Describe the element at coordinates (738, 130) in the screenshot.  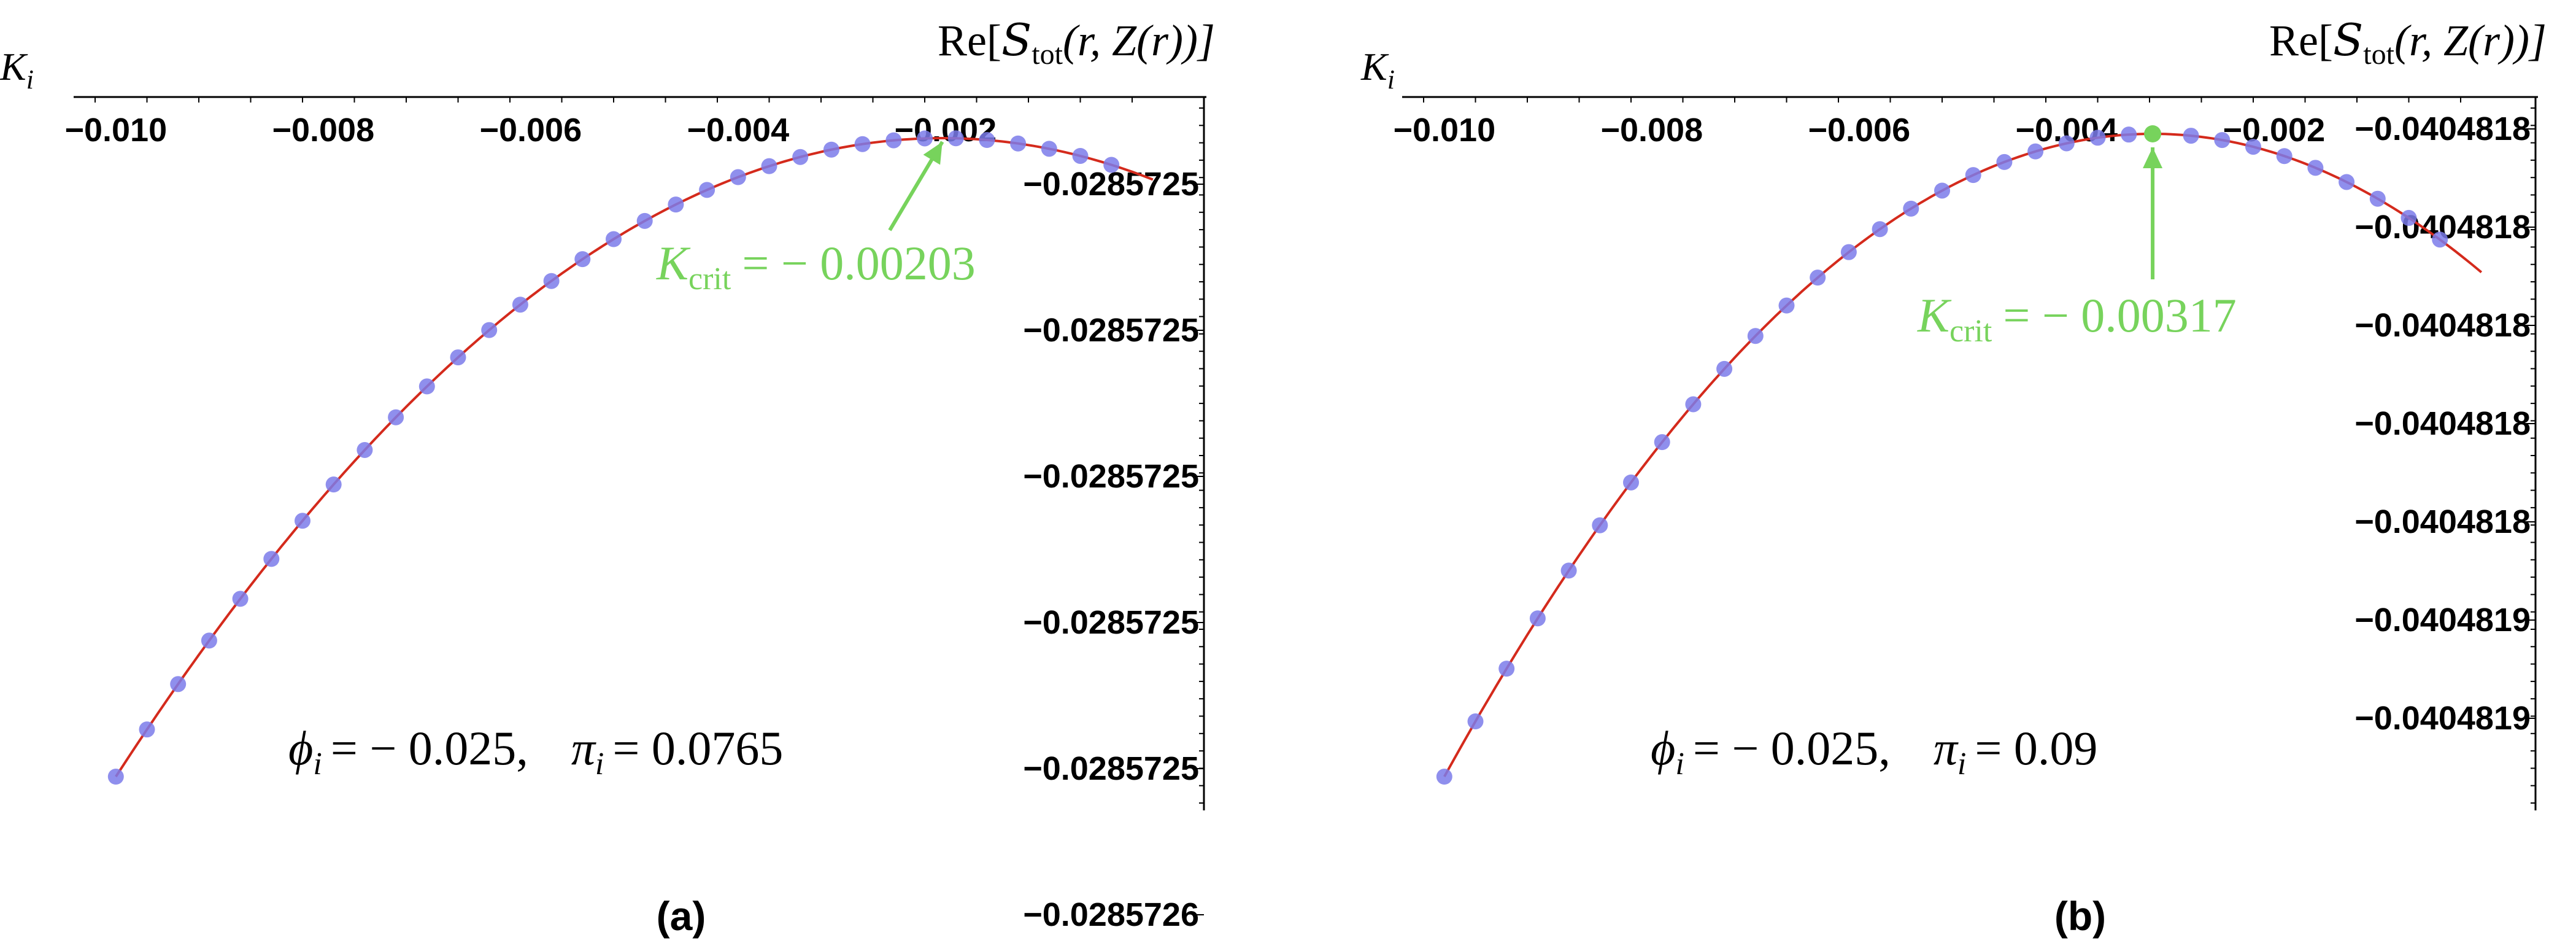
I see `x-tick-label: −0.004` at that location.